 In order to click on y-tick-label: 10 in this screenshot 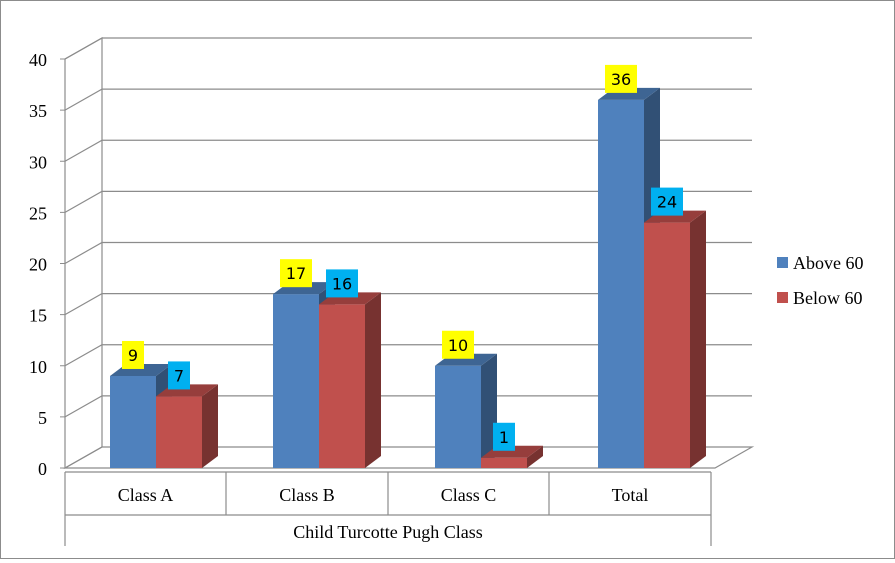, I will do `click(38, 367)`.